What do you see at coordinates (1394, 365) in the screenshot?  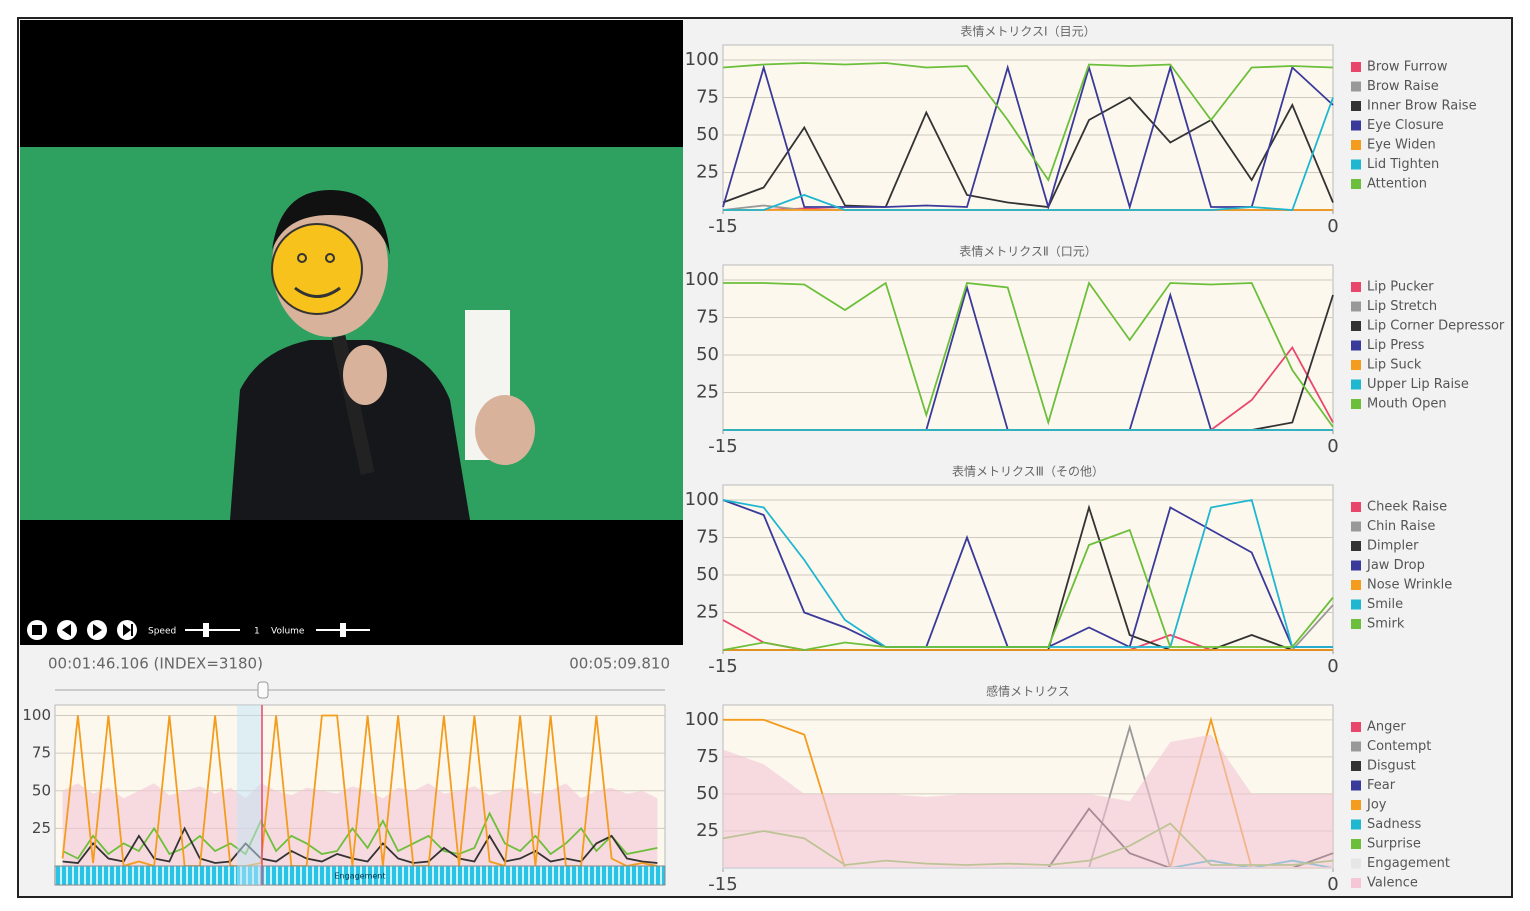 I see `legend-label: Lip Suck` at bounding box center [1394, 365].